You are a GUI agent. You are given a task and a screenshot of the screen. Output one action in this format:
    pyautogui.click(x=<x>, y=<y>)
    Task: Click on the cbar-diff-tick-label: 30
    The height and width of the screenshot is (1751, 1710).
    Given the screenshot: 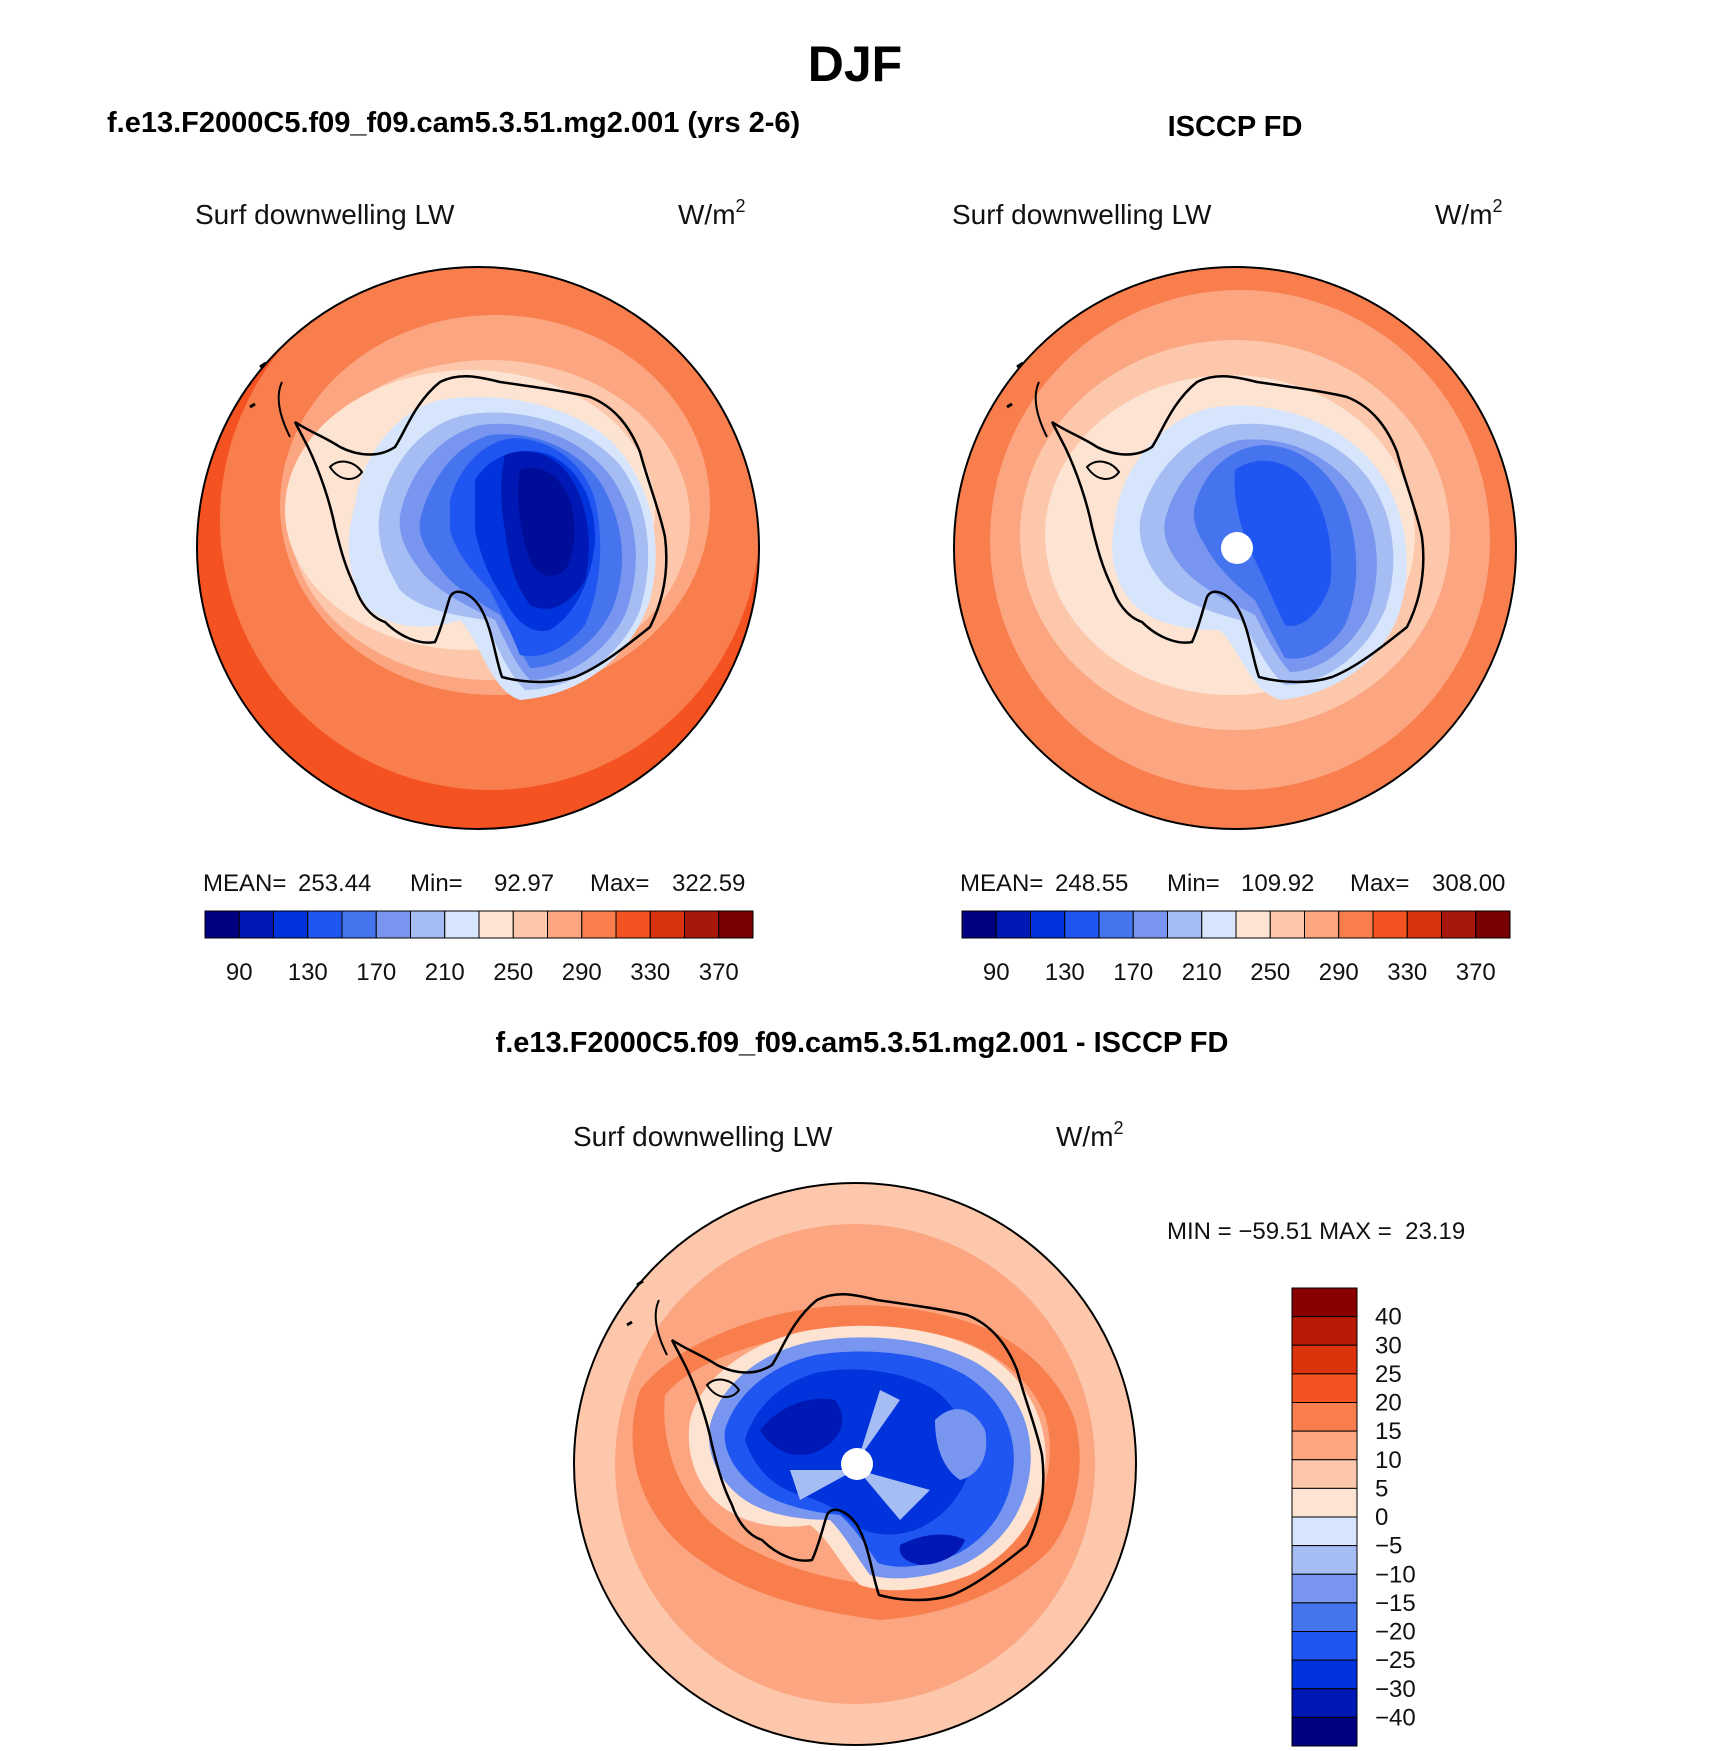 What is the action you would take?
    pyautogui.click(x=1388, y=1345)
    